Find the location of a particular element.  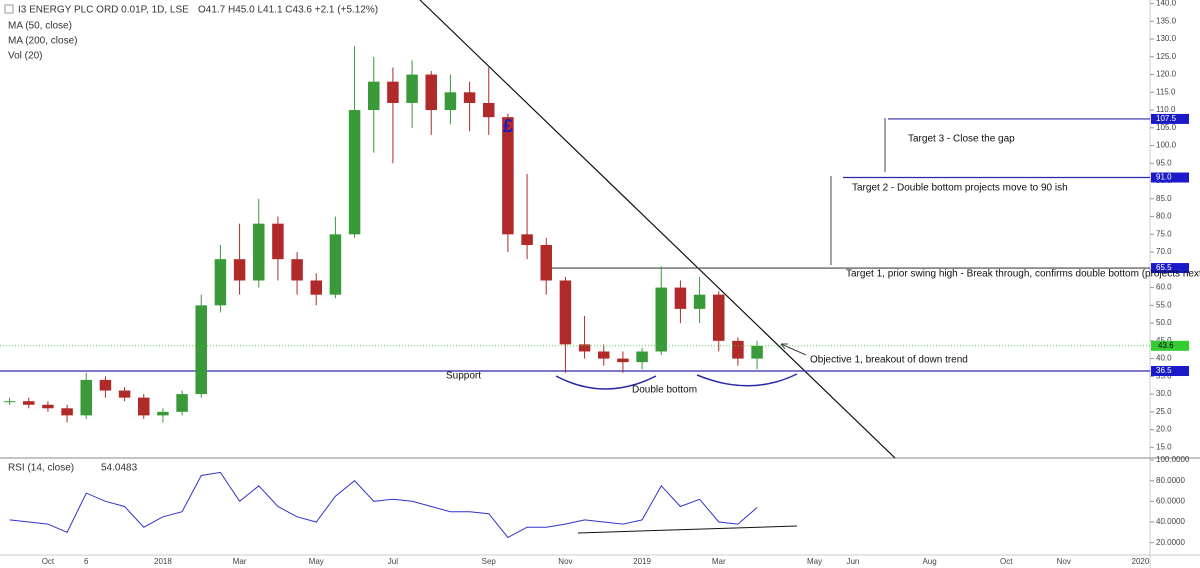

y-tick-label: 40.0000 is located at coordinates (1170, 521).